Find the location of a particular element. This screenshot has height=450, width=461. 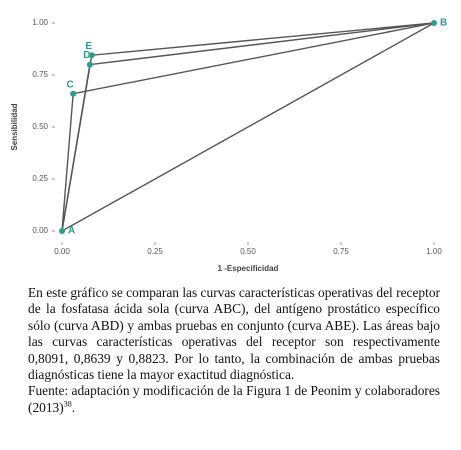

y-tick-label: 1.00 is located at coordinates (40, 22).